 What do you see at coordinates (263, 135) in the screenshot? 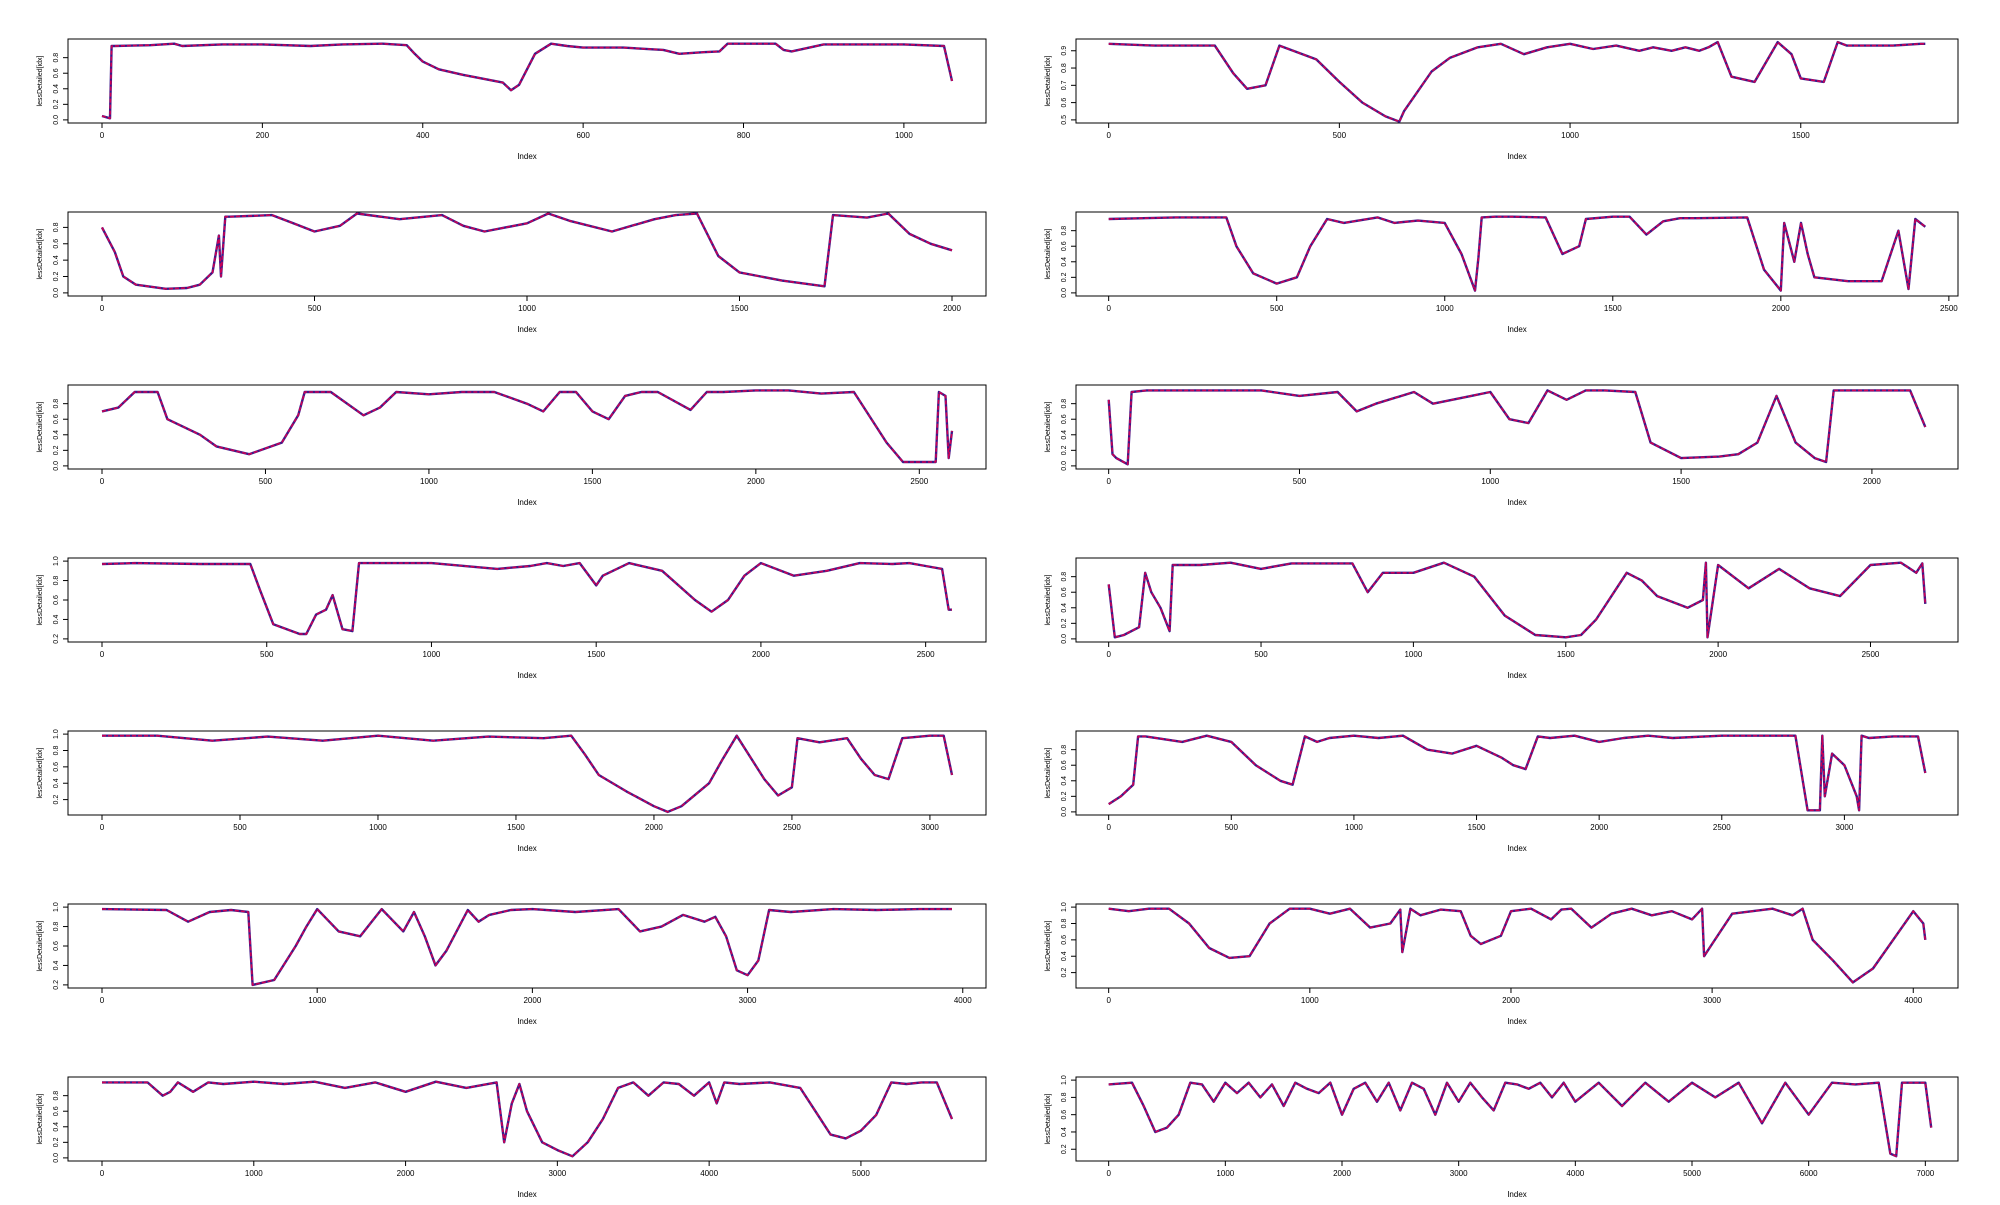
I see `x-tick-label: 200` at bounding box center [263, 135].